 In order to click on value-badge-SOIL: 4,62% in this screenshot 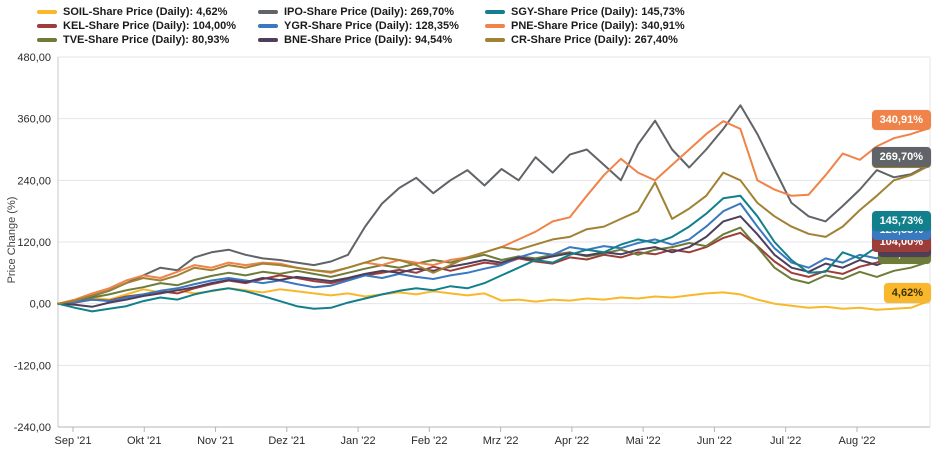, I will do `click(907, 293)`.